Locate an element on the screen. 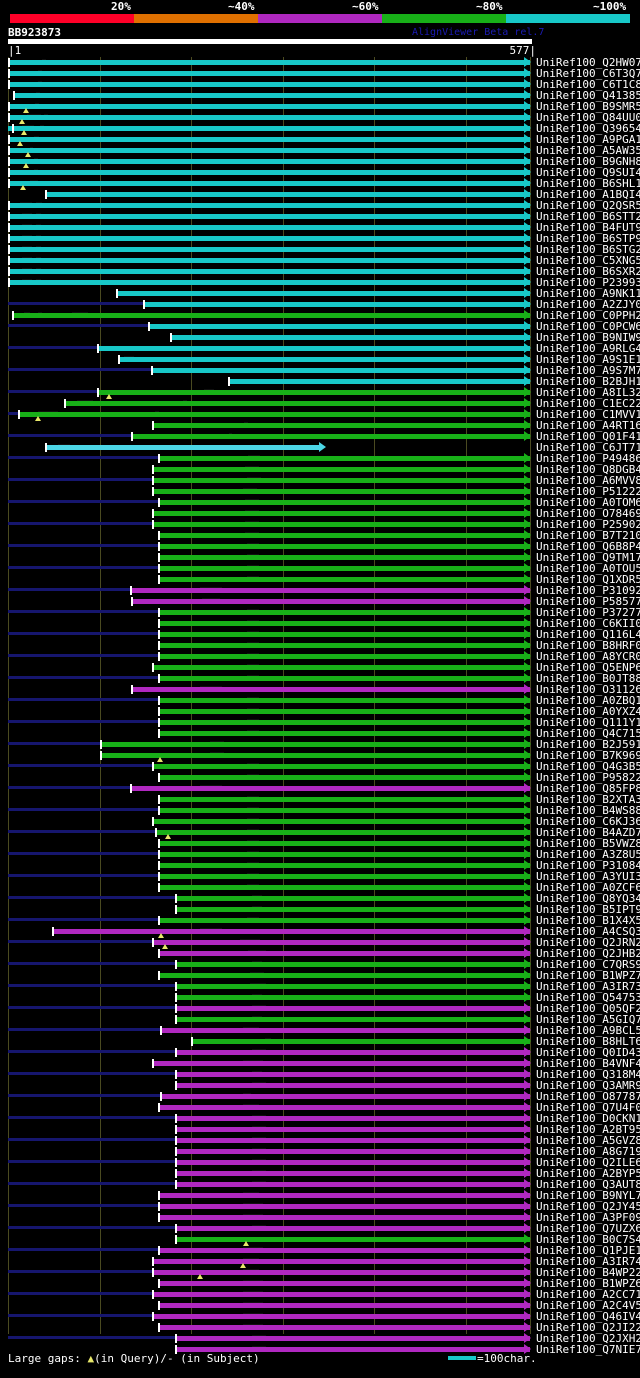 This screenshot has height=1378, width=640. hit-row: UniRef100_B6STP9 is located at coordinates (320, 238).